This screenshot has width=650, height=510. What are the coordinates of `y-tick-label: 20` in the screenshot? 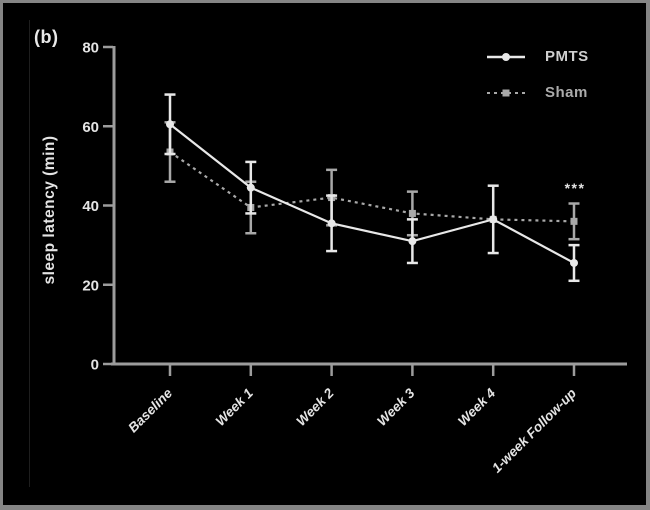 It's located at (90, 285).